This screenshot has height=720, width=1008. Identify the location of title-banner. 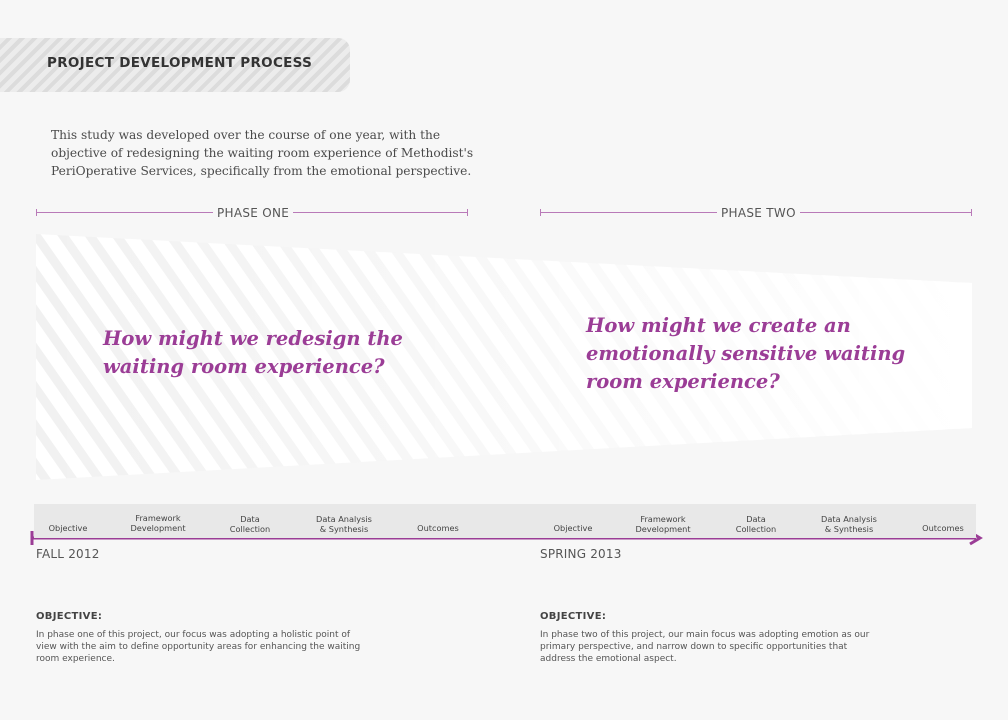
(175, 65).